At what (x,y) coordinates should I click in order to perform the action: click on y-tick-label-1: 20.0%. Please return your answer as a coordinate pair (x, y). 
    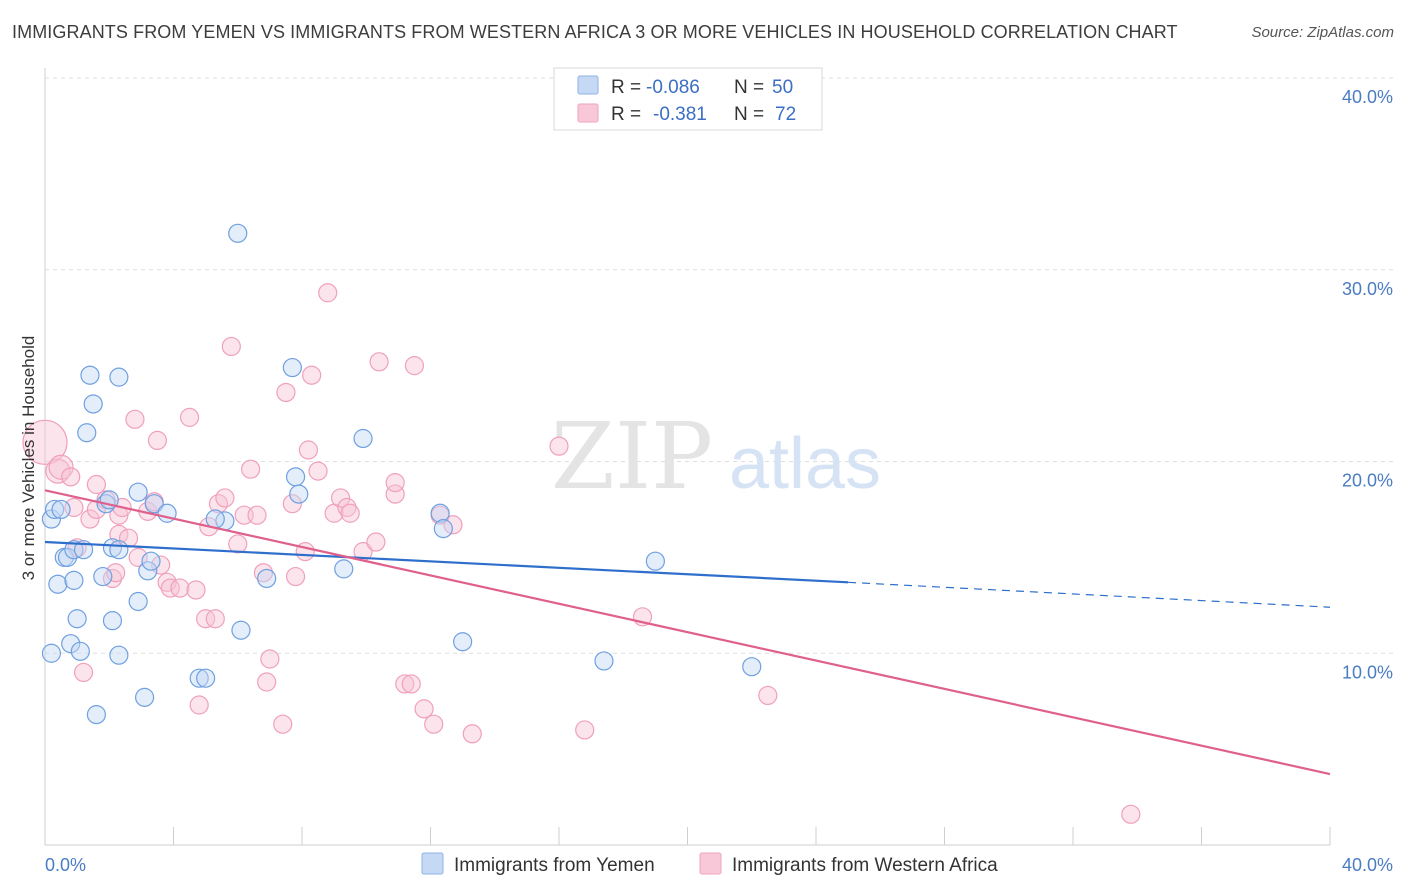
    Looking at the image, I should click on (1367, 481).